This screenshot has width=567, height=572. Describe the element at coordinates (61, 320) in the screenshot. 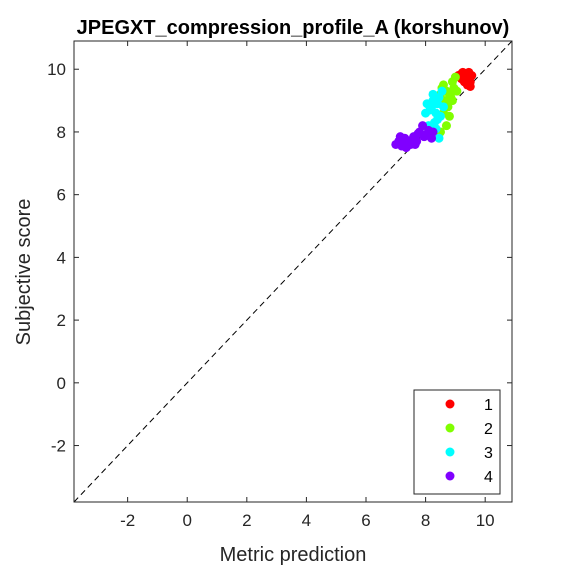

I see `y-tick-label: 2` at that location.